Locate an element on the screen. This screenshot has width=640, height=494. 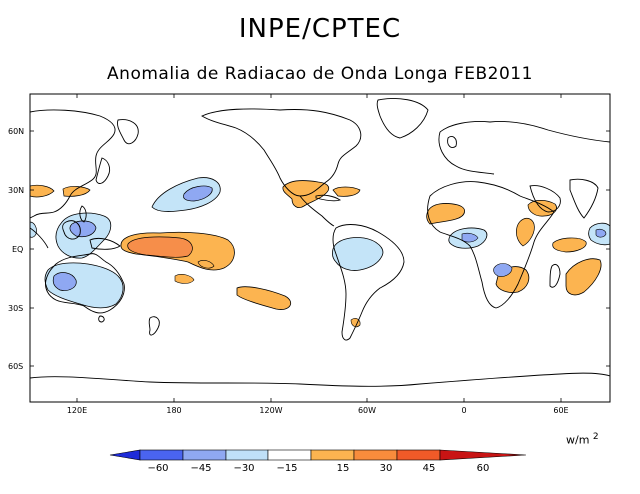
coast-borneo is located at coordinates (71, 230).